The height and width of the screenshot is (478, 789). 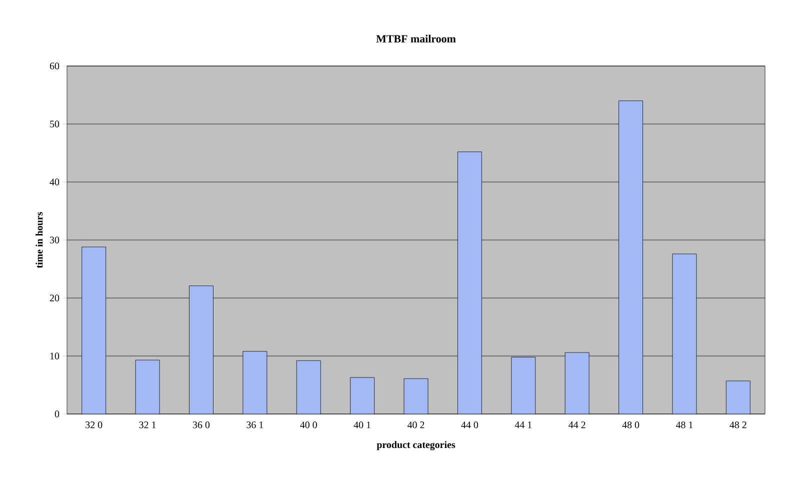 What do you see at coordinates (416, 445) in the screenshot?
I see `x-axis-title: product categories` at bounding box center [416, 445].